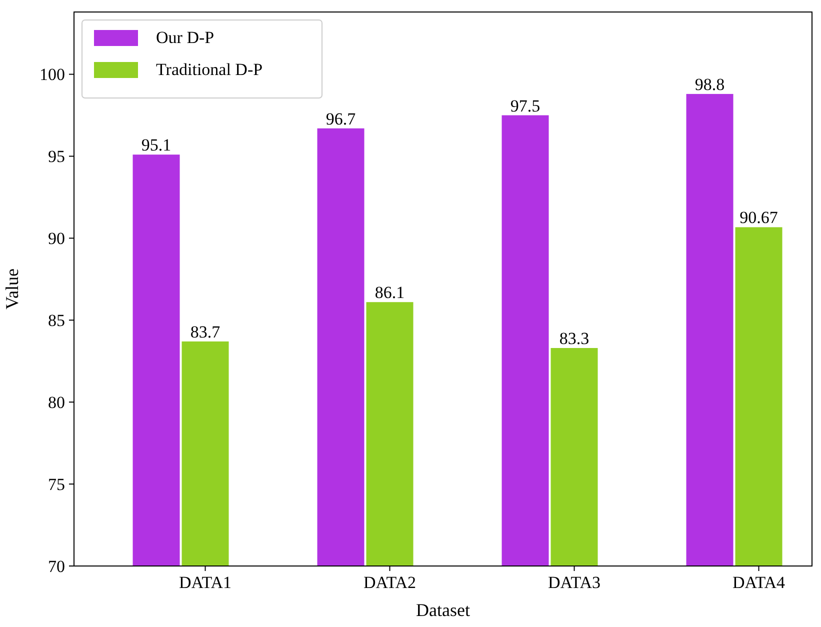 The image size is (821, 627). I want to click on y-tick-label: 80, so click(56, 402).